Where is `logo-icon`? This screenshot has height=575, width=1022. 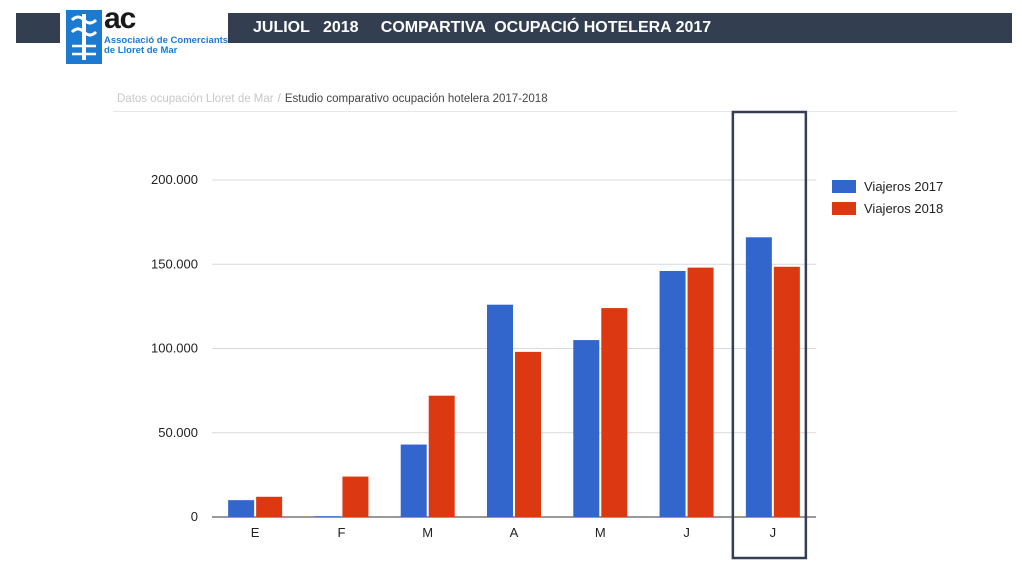
logo-icon is located at coordinates (84, 37).